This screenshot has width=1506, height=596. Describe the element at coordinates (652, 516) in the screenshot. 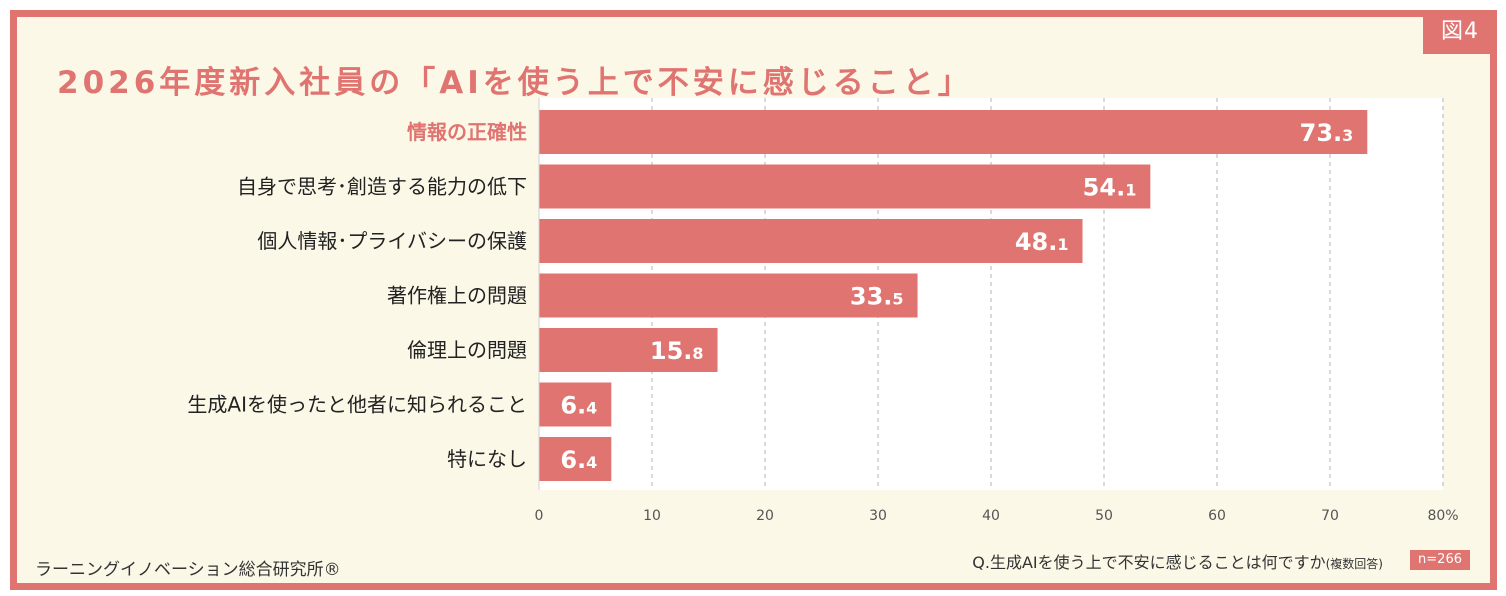

I see `x-tick-label-10: 10` at that location.